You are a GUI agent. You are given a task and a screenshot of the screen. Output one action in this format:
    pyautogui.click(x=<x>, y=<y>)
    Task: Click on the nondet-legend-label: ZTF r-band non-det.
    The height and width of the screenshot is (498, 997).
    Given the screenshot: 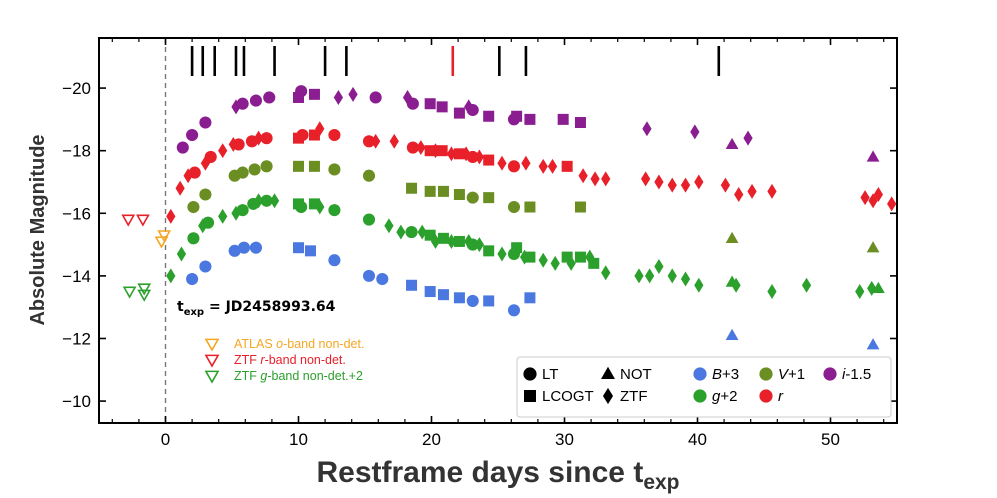 What is the action you would take?
    pyautogui.click(x=290, y=360)
    